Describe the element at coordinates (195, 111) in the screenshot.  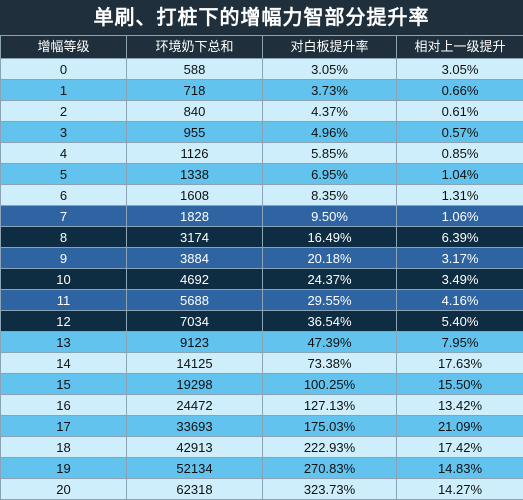
I see `cell-total: 840` at that location.